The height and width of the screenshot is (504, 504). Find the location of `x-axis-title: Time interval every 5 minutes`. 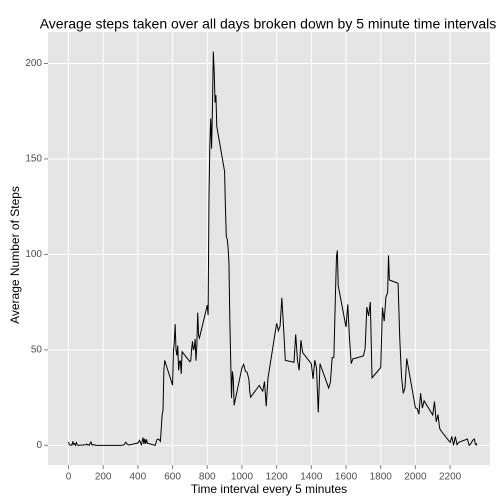

x-axis-title: Time interval every 5 minutes is located at coordinates (269, 489).